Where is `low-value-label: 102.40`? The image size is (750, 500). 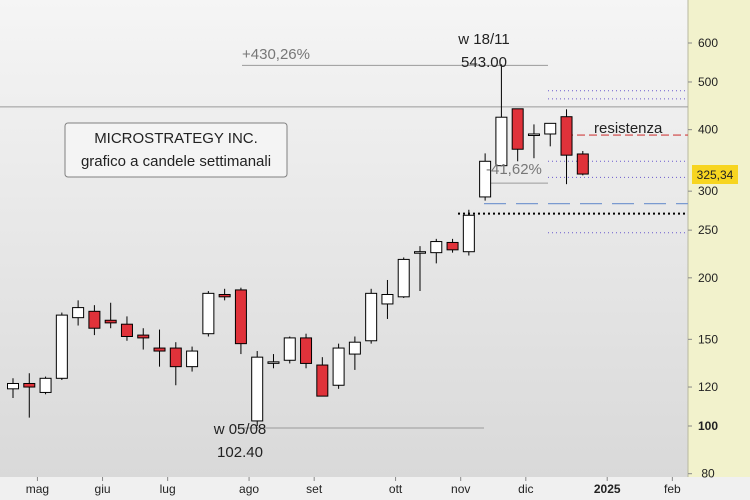 low-value-label: 102.40 is located at coordinates (240, 452).